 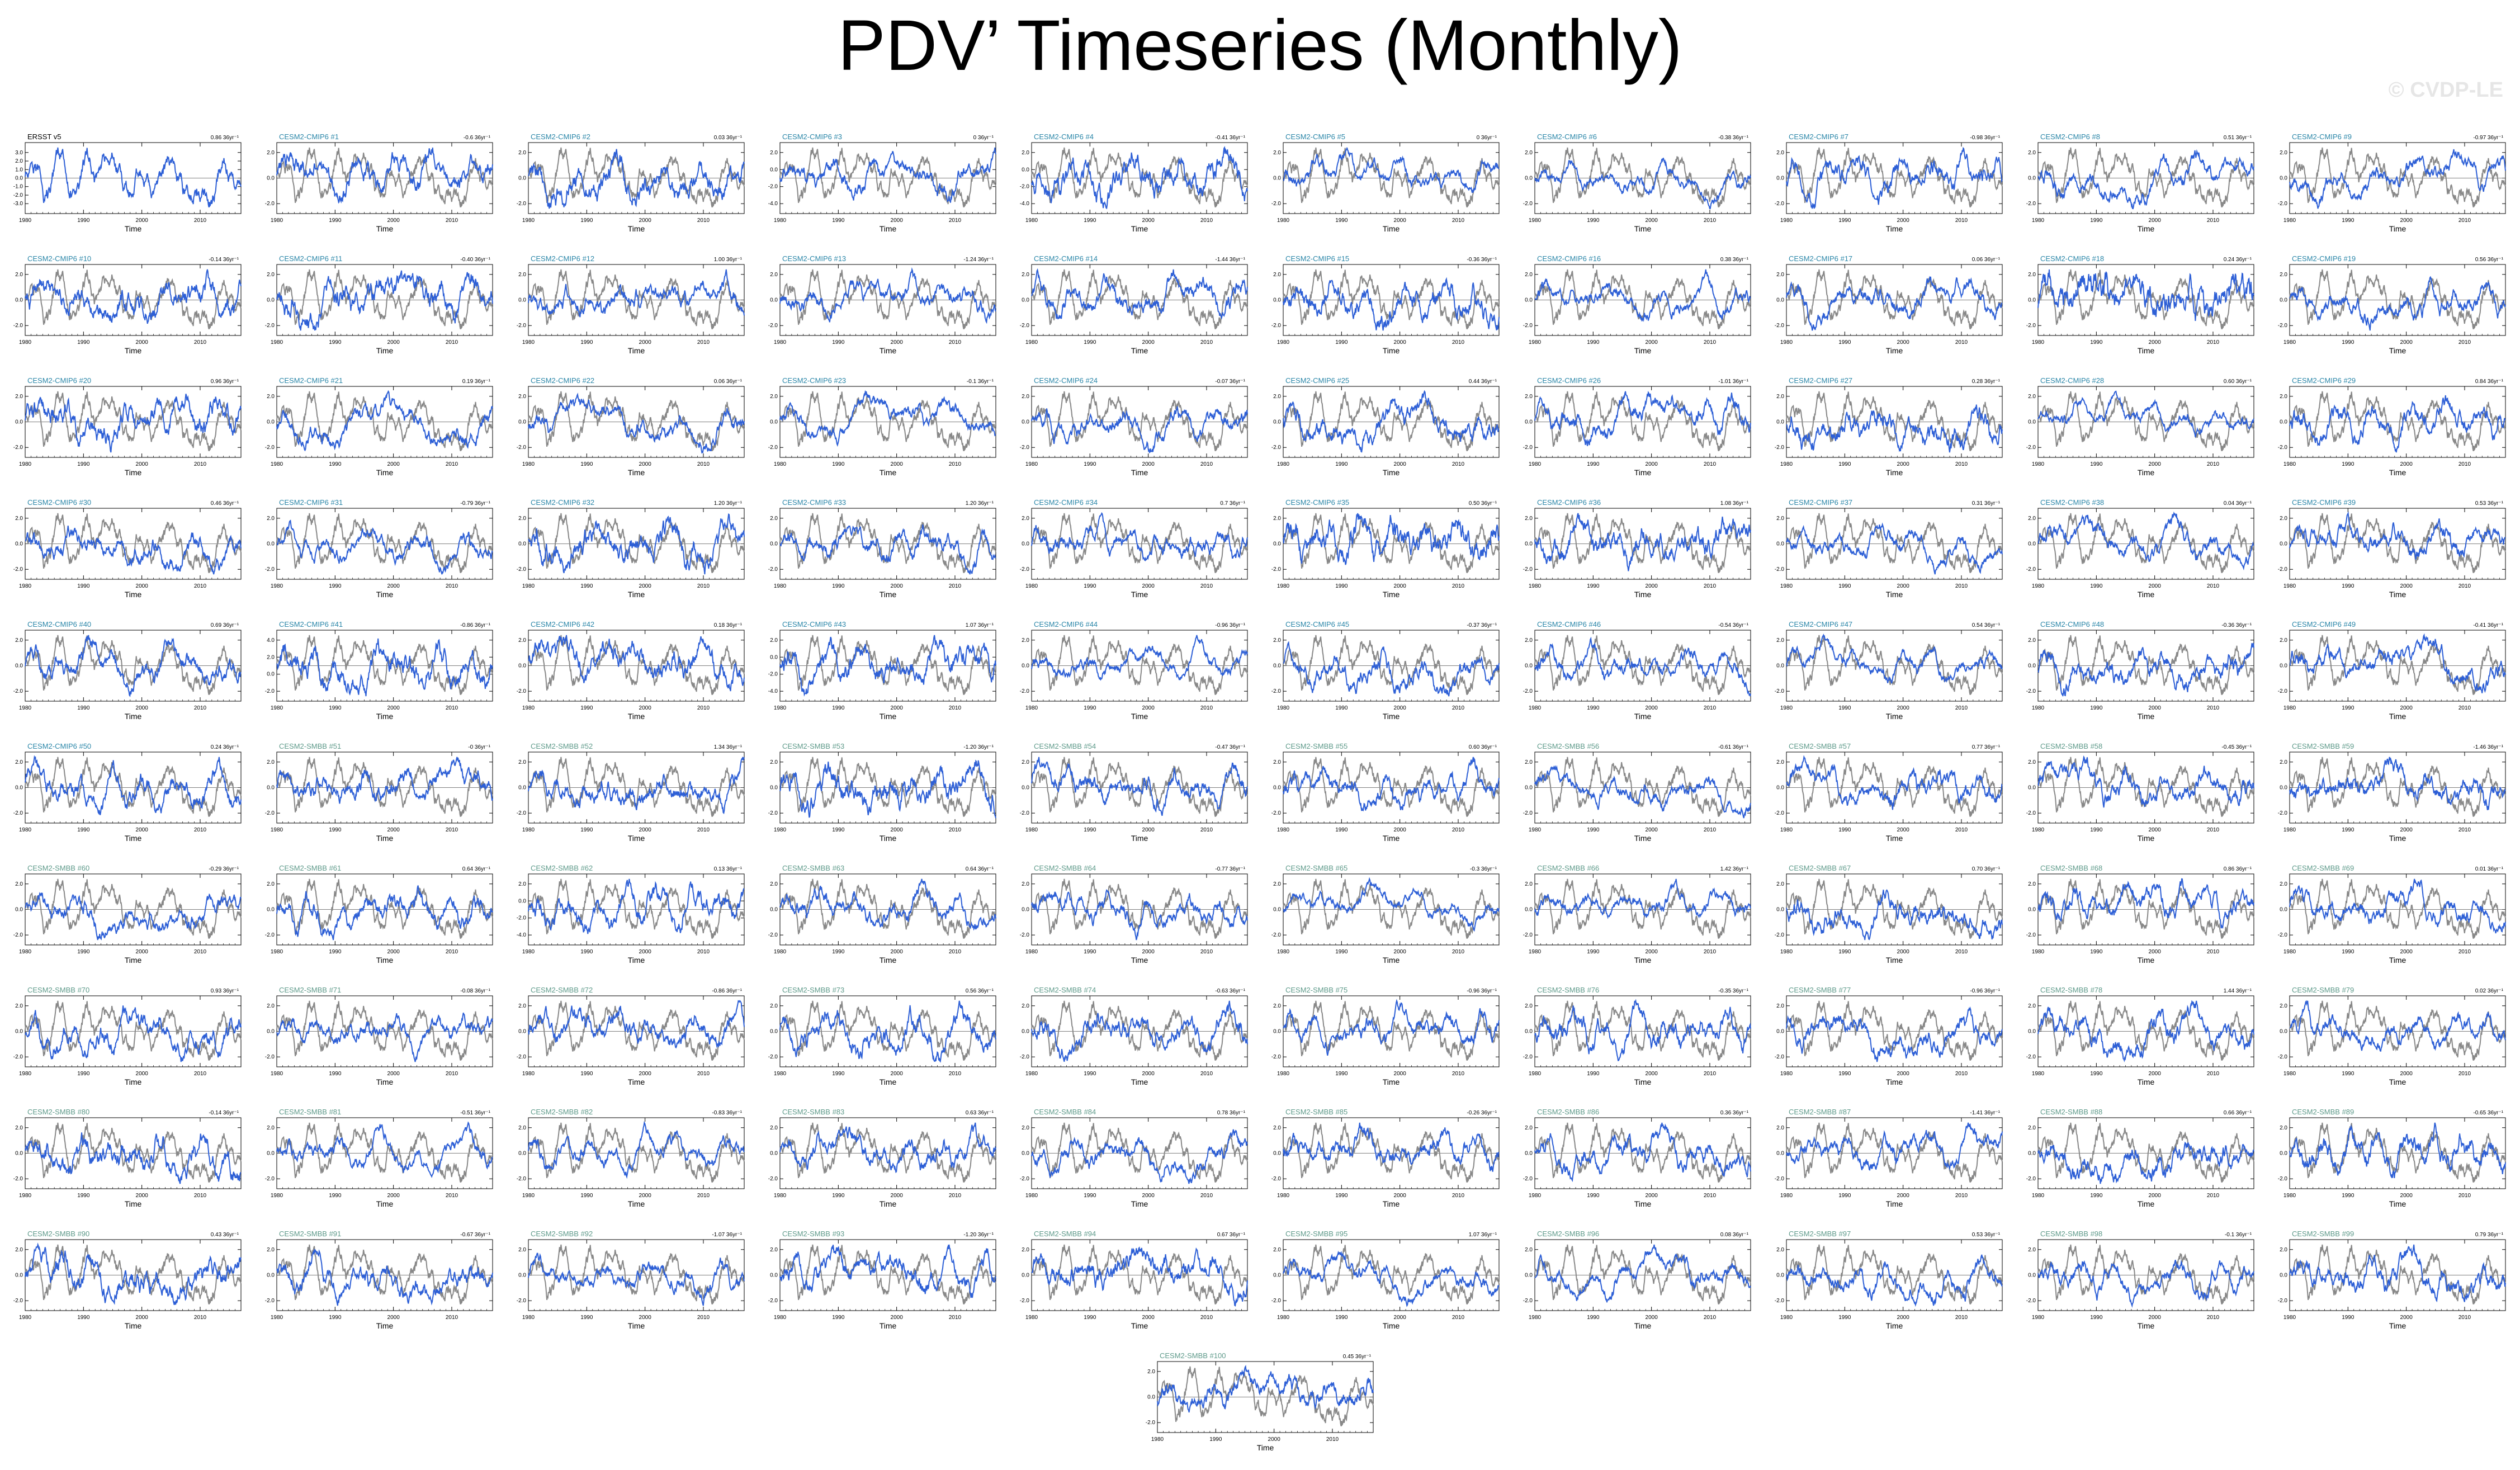 I want to click on panel-trend: 1.34 36yr⁻¹, so click(x=729, y=747).